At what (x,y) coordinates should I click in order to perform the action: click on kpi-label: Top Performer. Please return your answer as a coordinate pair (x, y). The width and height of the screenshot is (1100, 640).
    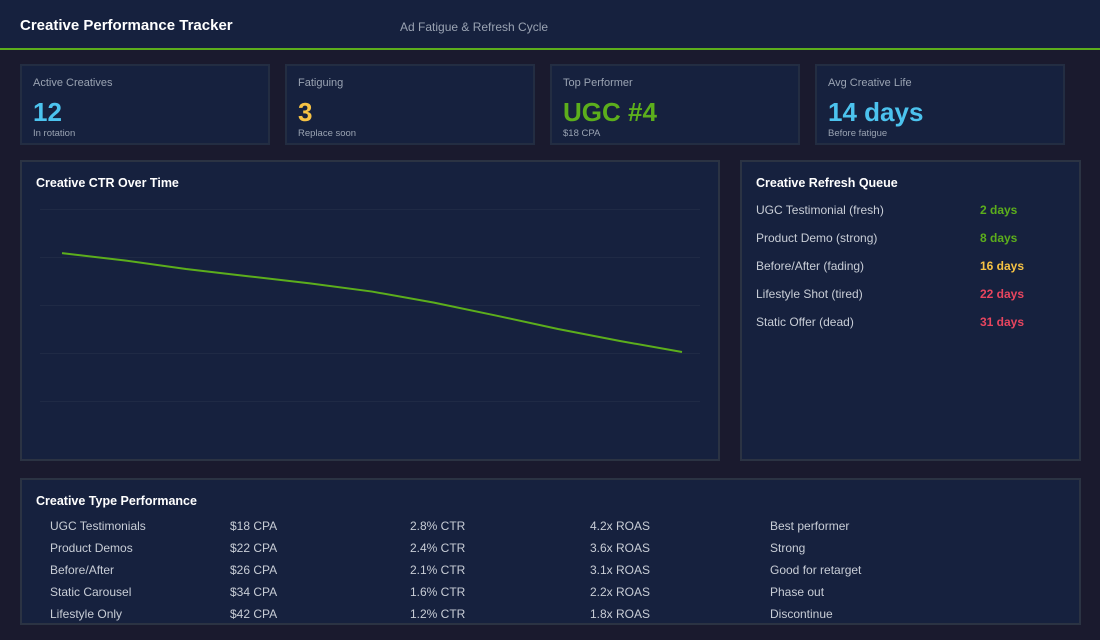
    Looking at the image, I should click on (598, 83).